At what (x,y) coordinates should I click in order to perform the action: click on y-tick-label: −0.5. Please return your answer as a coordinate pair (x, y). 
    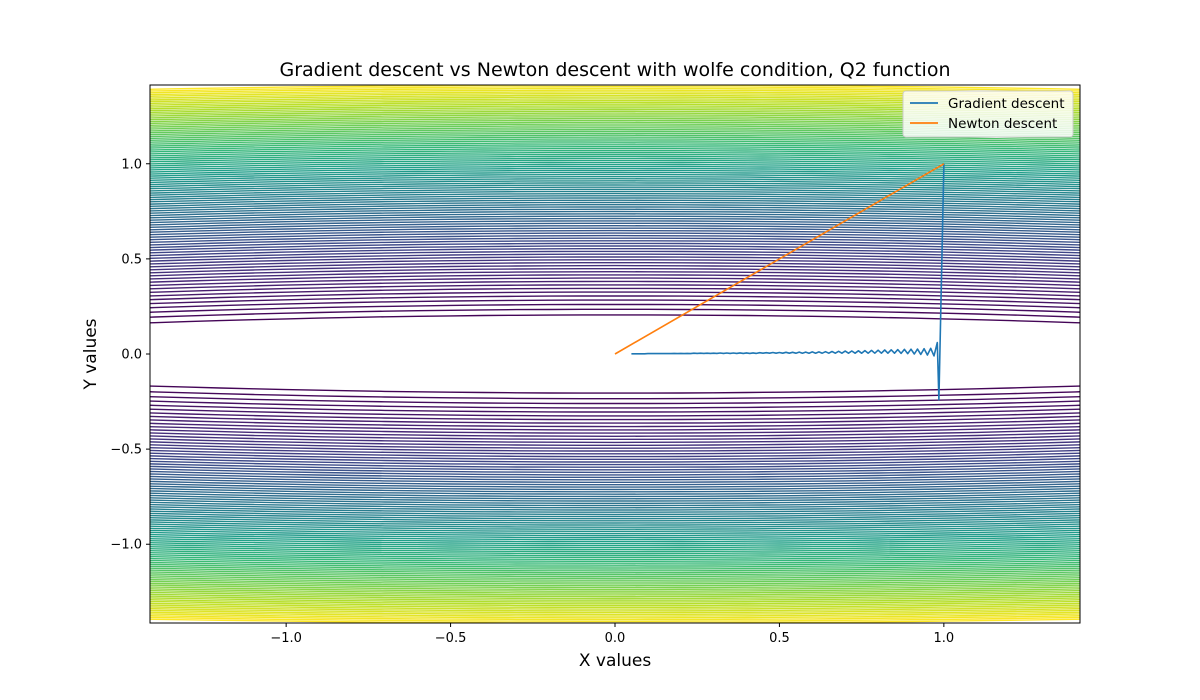
    Looking at the image, I should click on (126, 450).